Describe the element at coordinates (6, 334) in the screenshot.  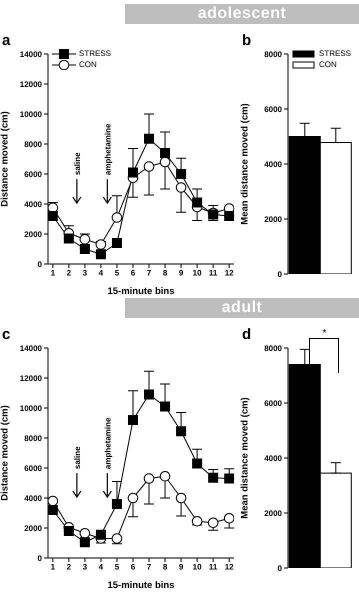
I see `text: c` at that location.